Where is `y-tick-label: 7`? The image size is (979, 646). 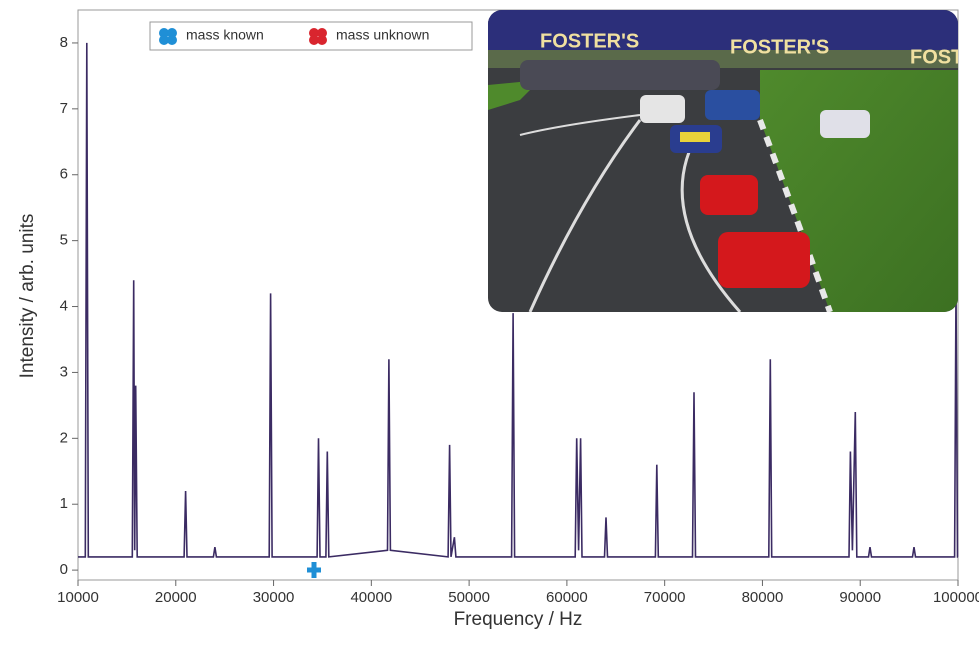 y-tick-label: 7 is located at coordinates (64, 108).